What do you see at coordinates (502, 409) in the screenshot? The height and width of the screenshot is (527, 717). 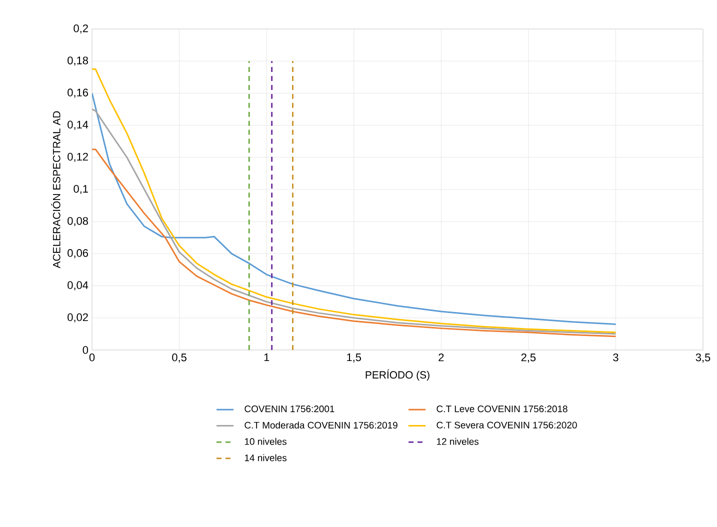 I see `legend-label: C.T Leve COVENIN 1756:2018` at bounding box center [502, 409].